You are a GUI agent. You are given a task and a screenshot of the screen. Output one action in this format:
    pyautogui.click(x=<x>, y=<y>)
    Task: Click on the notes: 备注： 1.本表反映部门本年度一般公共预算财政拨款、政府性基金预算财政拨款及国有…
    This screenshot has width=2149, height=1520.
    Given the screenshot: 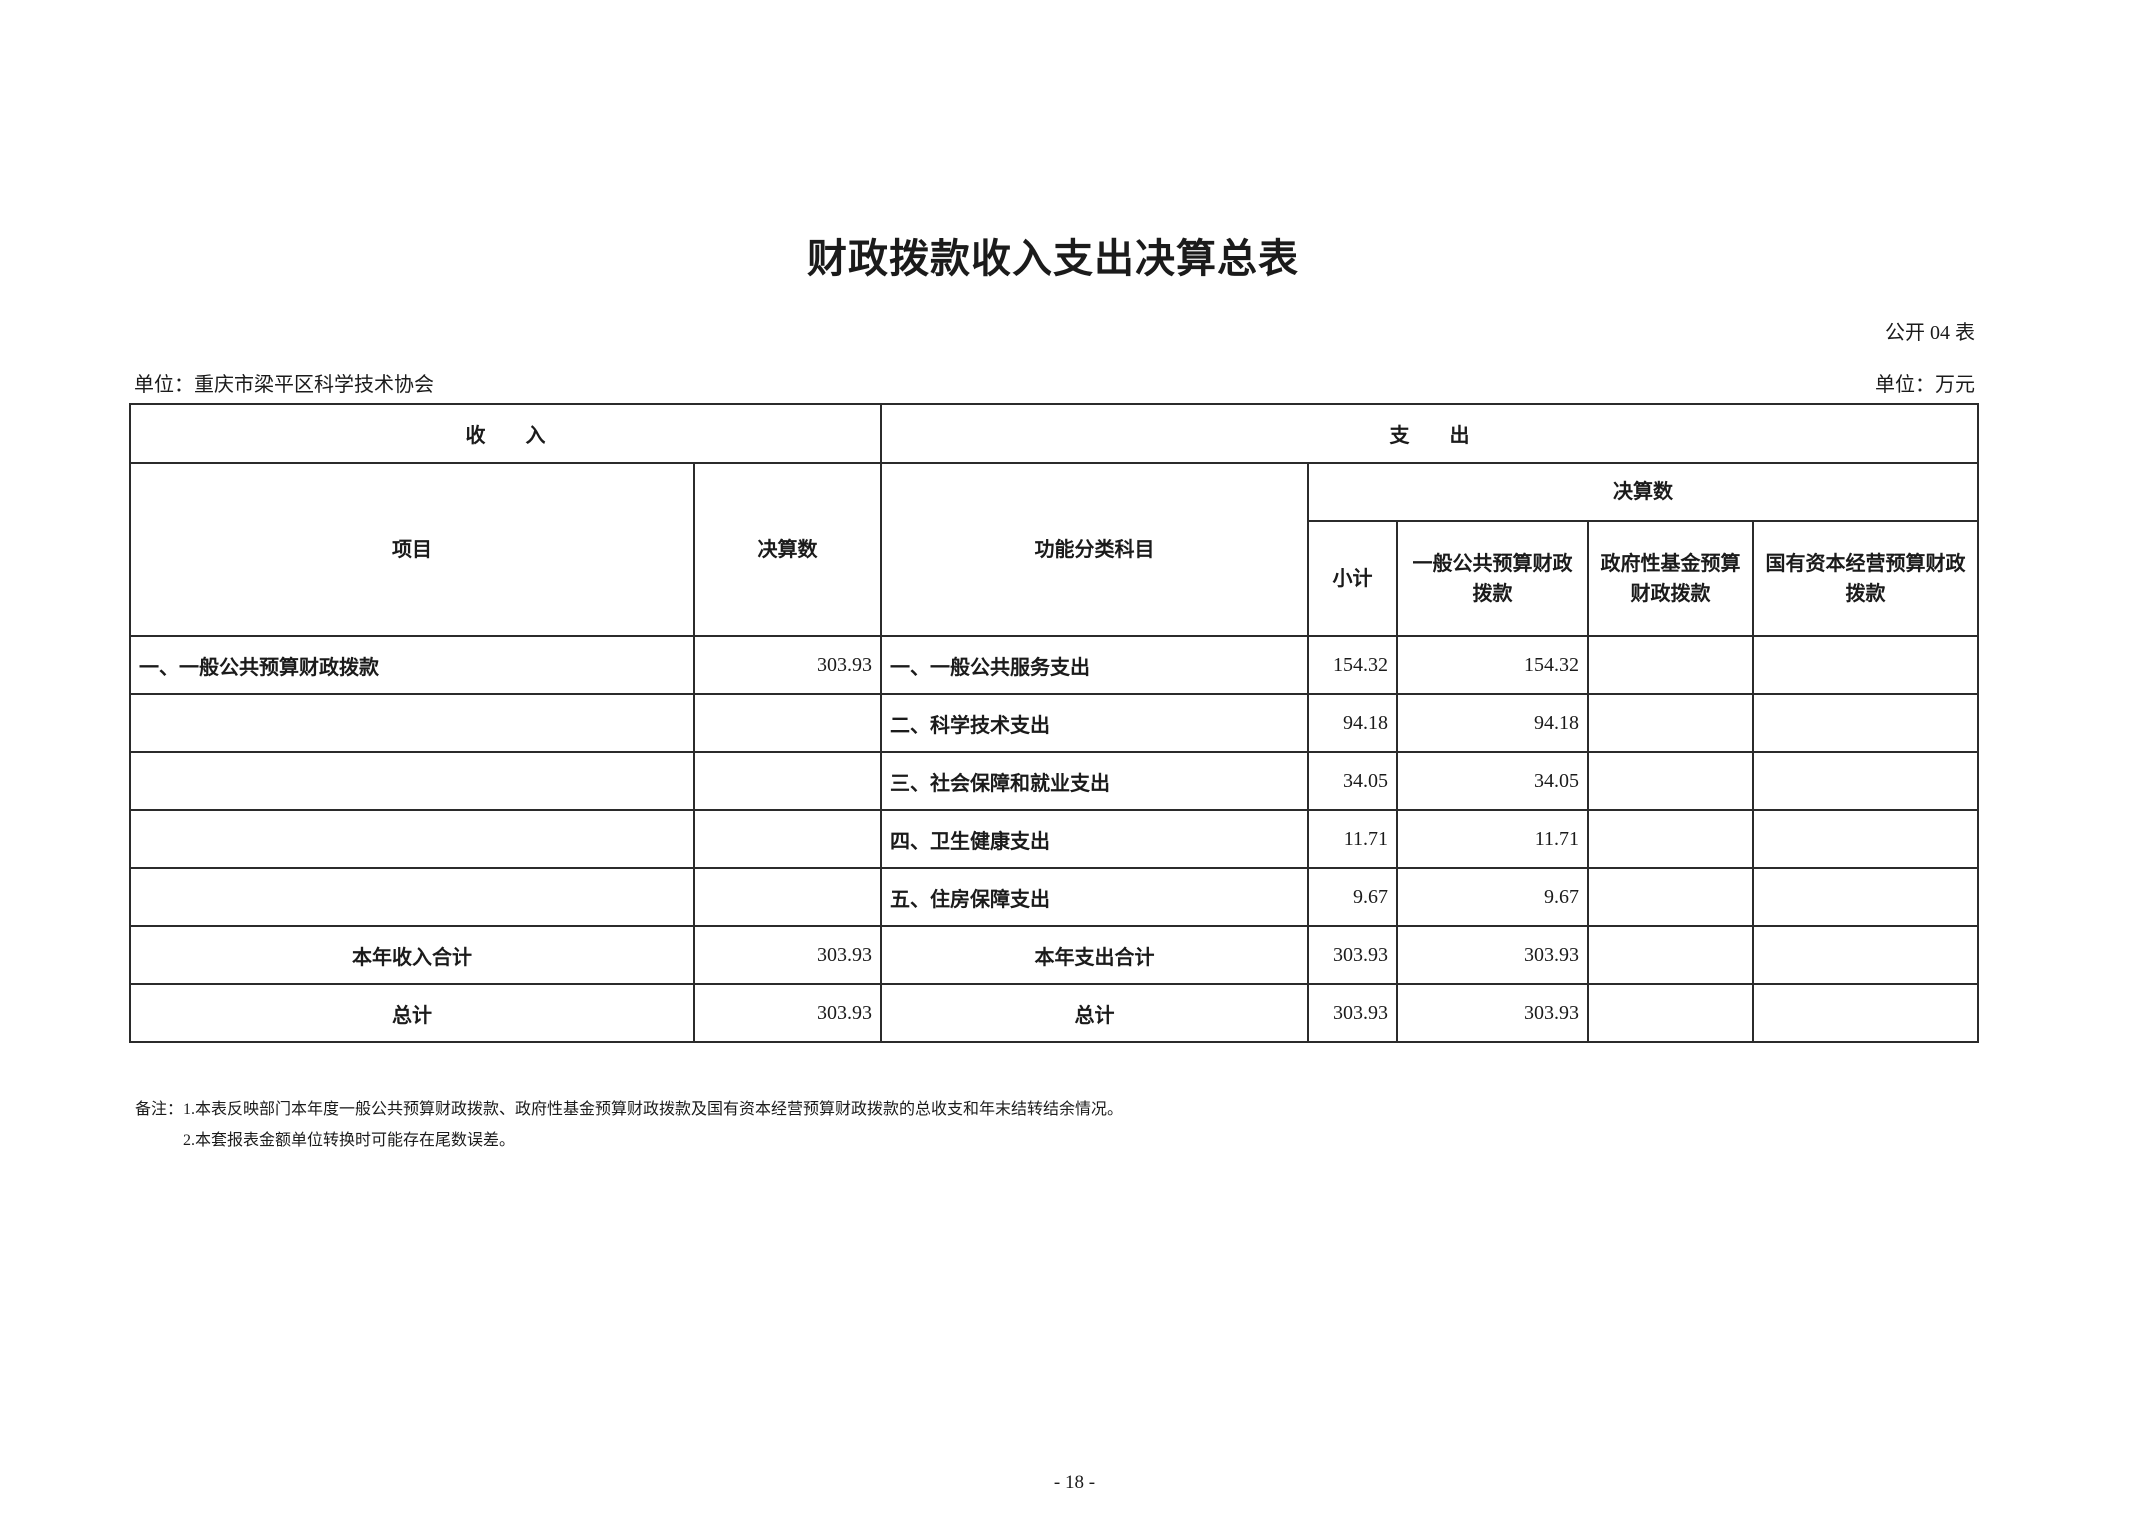 What is the action you would take?
    pyautogui.click(x=629, y=1125)
    